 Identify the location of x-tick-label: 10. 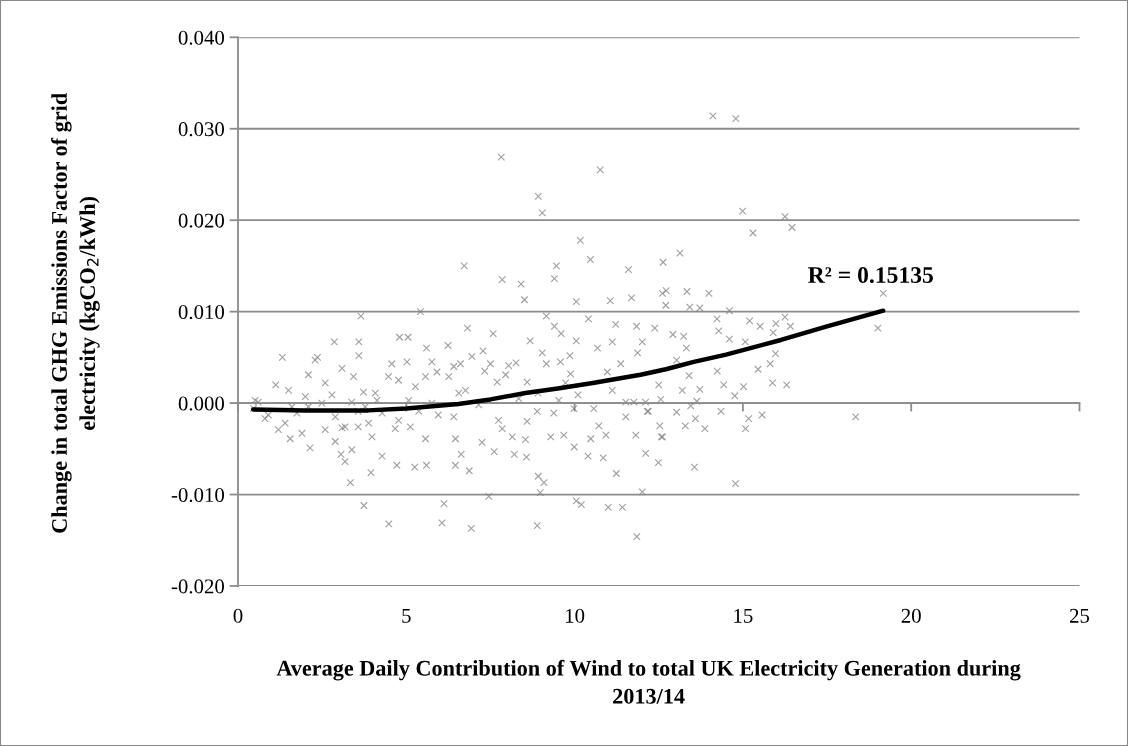
(575, 615).